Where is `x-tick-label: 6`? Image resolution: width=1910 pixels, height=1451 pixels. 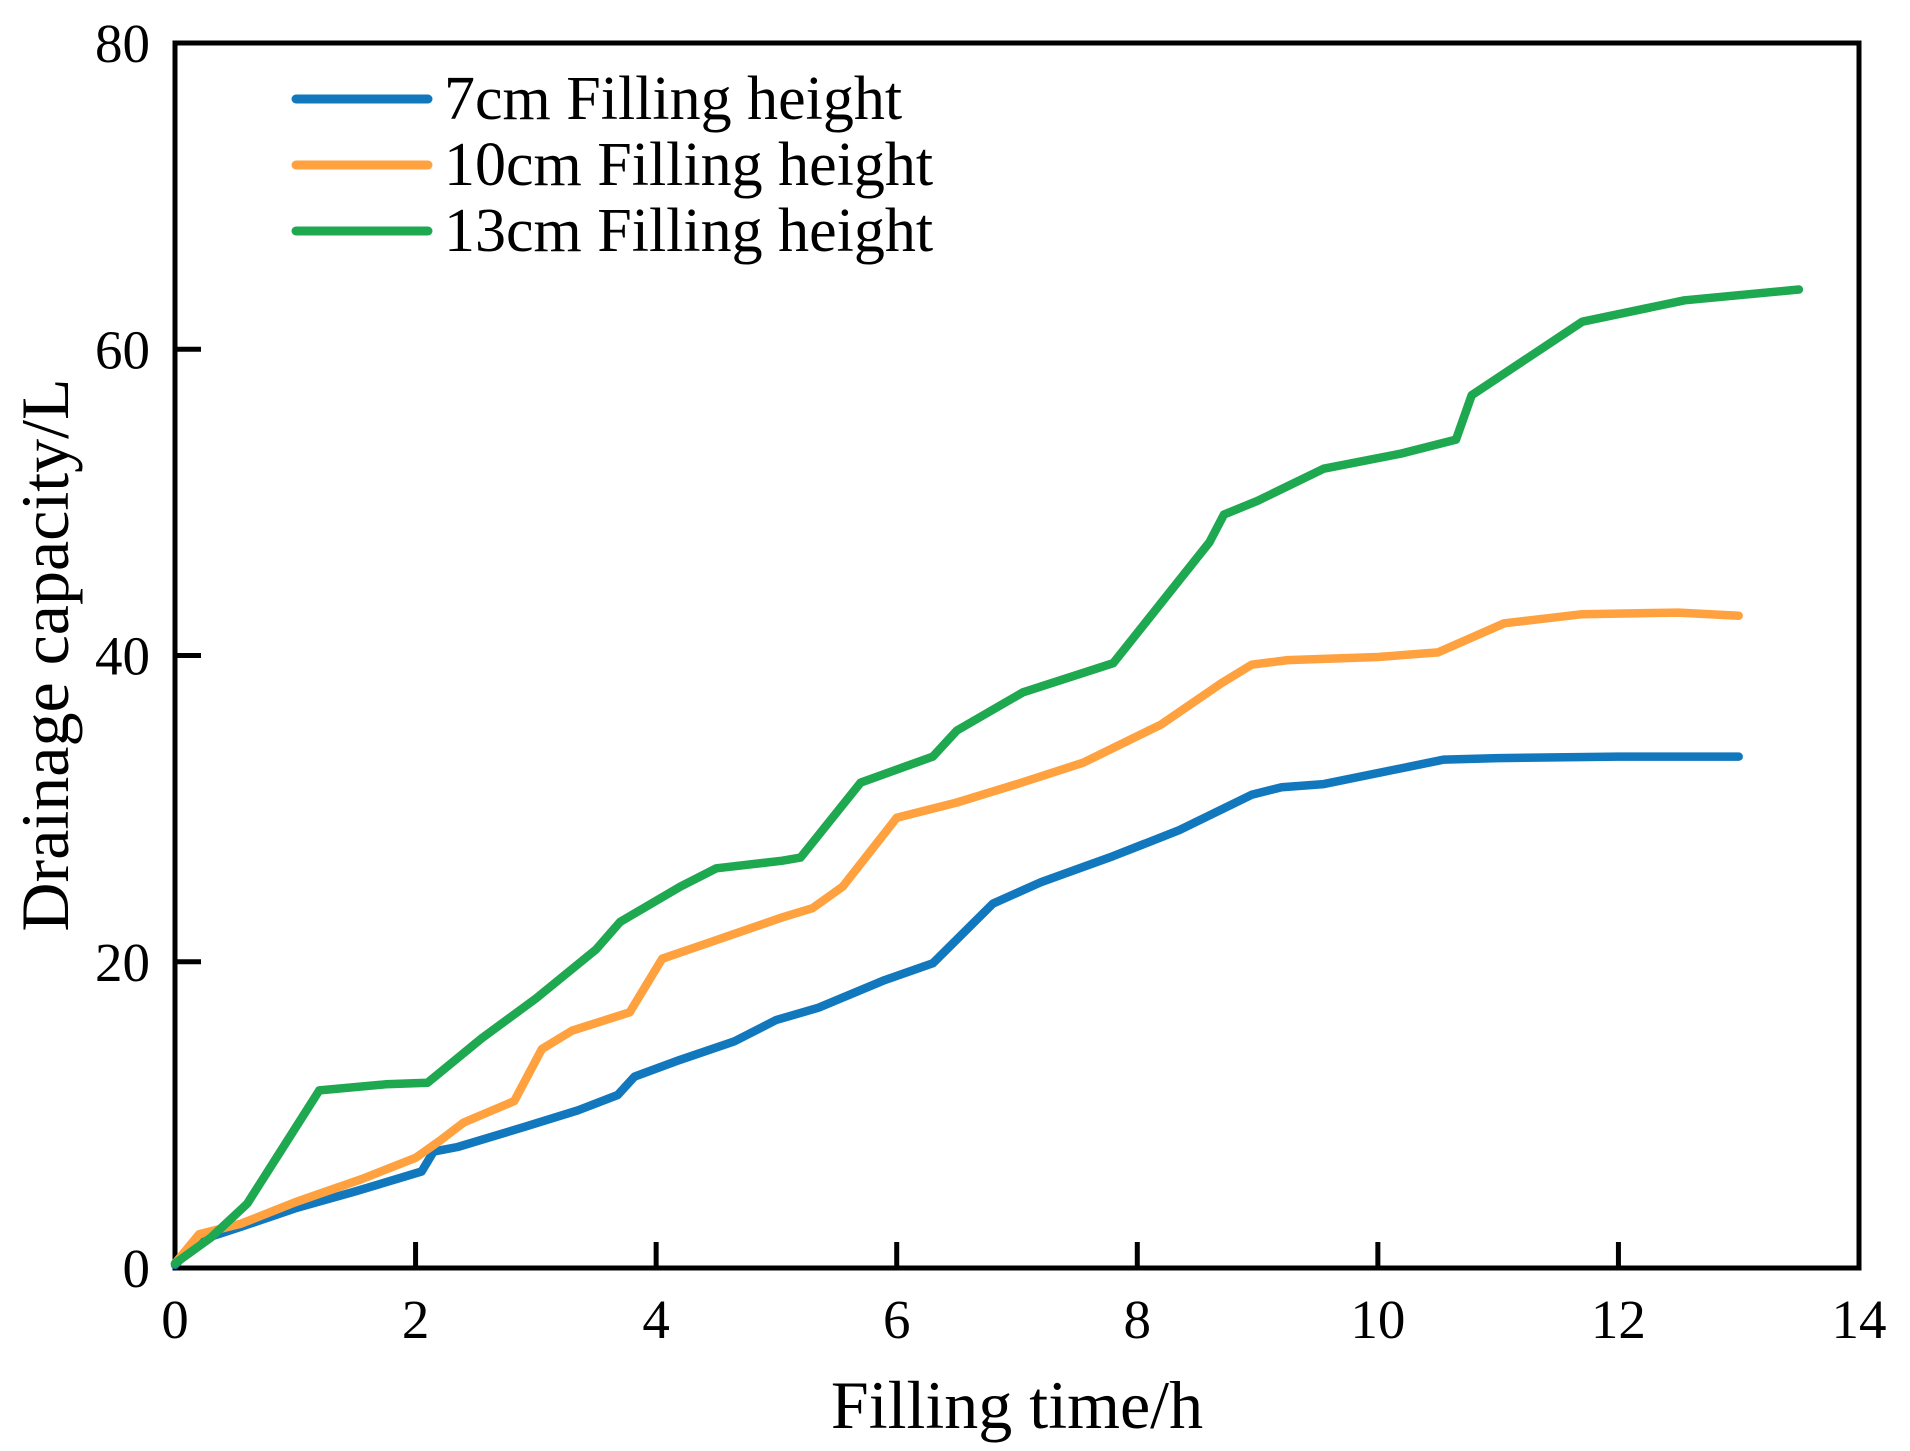
x-tick-label: 6 is located at coordinates (897, 1319).